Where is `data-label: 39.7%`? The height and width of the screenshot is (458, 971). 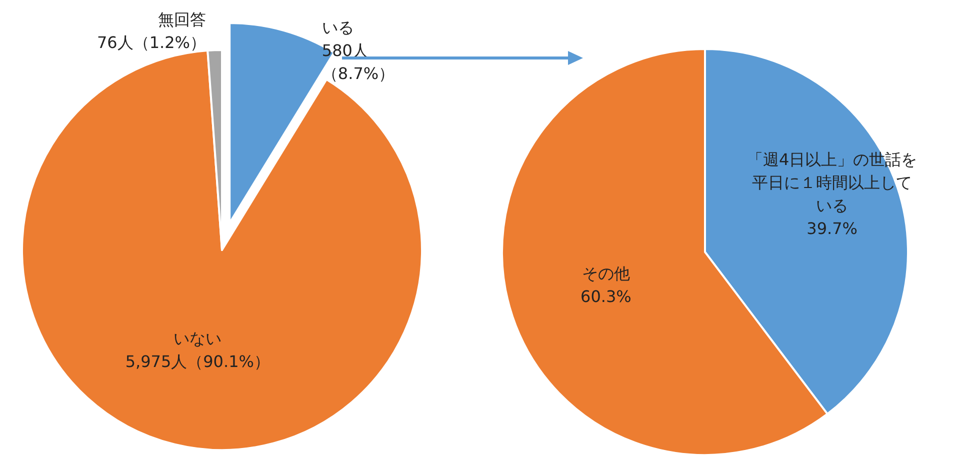
data-label: 39.7% is located at coordinates (832, 228).